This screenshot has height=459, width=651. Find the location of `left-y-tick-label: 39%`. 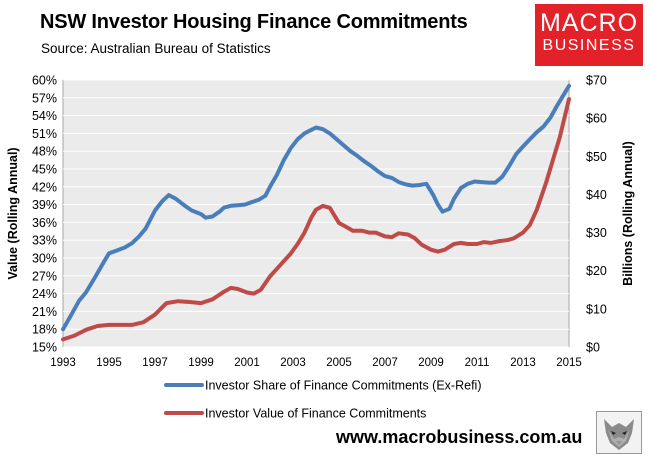

left-y-tick-label: 39% is located at coordinates (44, 205).